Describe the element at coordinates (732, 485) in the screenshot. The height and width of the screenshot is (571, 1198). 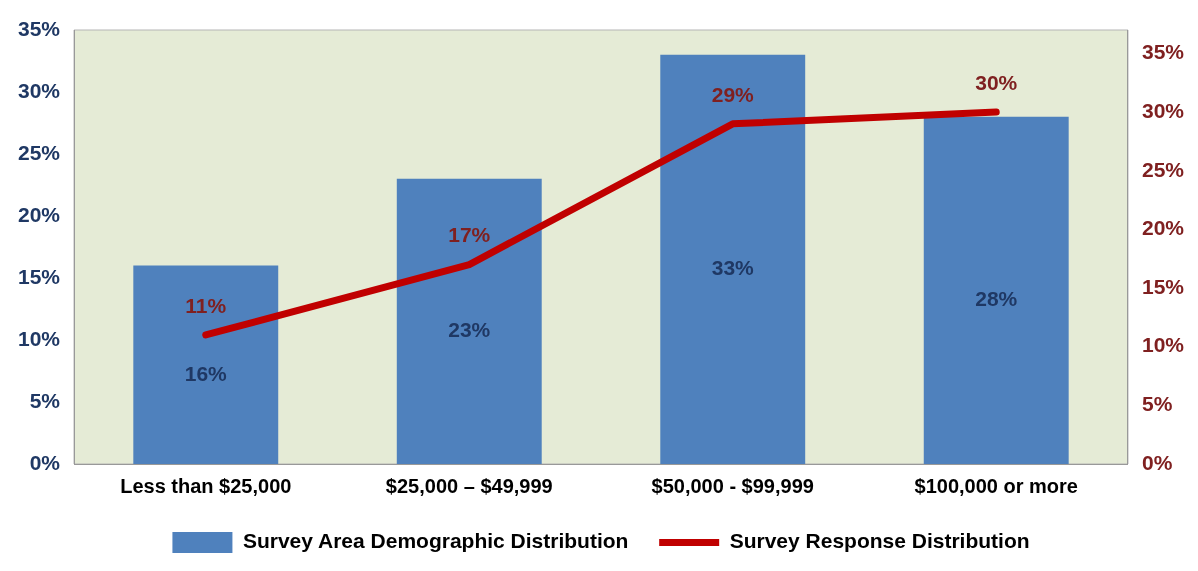
I see `x-tick-label: $50,000 - $99,999` at that location.